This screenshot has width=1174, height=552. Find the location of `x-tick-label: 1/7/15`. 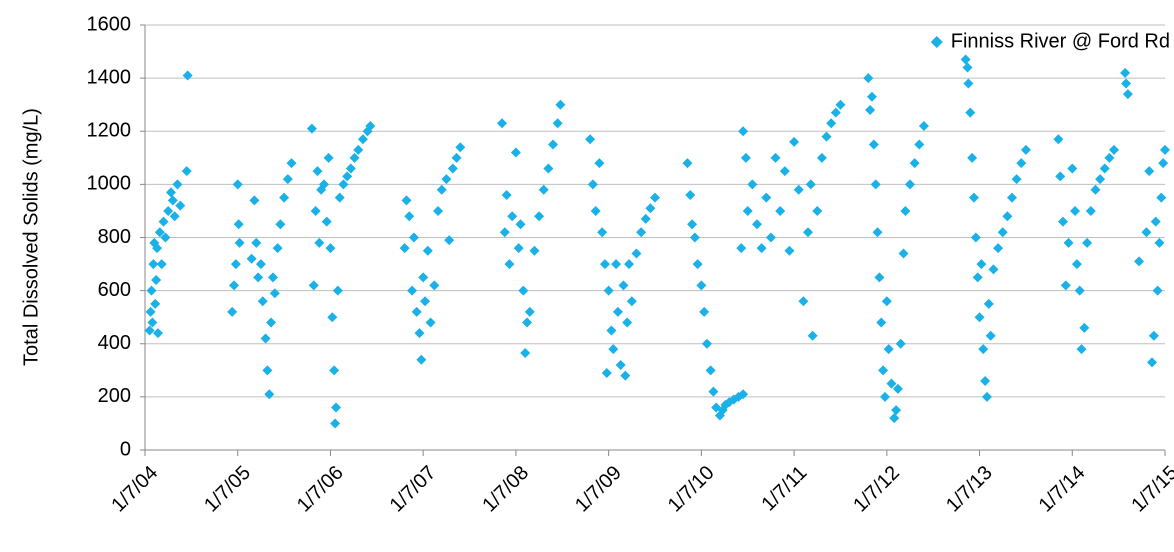

x-tick-label: 1/7/15 is located at coordinates (1150, 489).